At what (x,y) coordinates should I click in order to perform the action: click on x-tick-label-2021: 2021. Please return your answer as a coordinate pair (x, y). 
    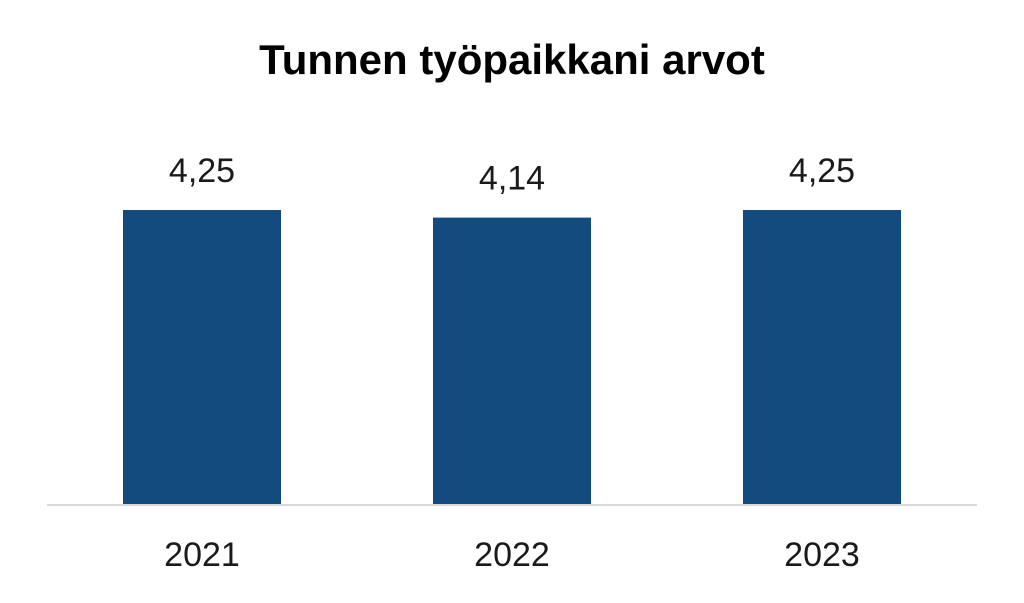
    Looking at the image, I should click on (202, 555).